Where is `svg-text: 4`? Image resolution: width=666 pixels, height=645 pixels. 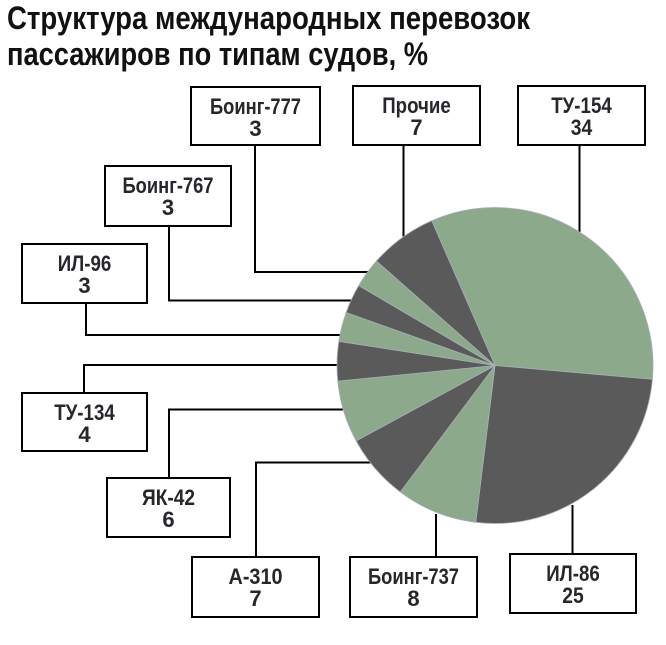 svg-text: 4 is located at coordinates (84, 434).